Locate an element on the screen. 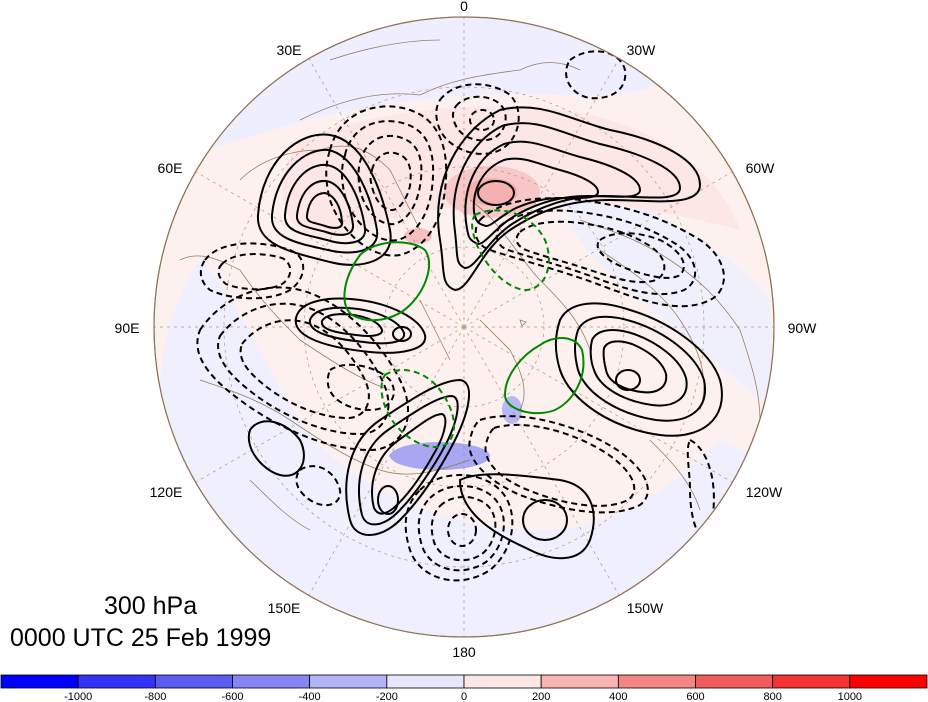 Image resolution: width=928 pixels, height=702 pixels. lon-label-150w: 150W is located at coordinates (645, 608).